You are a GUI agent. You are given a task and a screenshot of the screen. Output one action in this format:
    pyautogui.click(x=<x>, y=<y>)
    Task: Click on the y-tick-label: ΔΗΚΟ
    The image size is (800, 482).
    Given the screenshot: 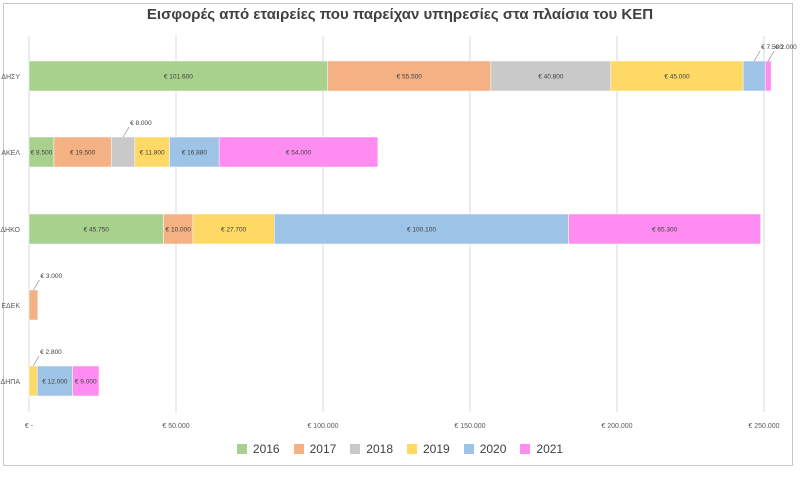 What is the action you would take?
    pyautogui.click(x=10, y=230)
    